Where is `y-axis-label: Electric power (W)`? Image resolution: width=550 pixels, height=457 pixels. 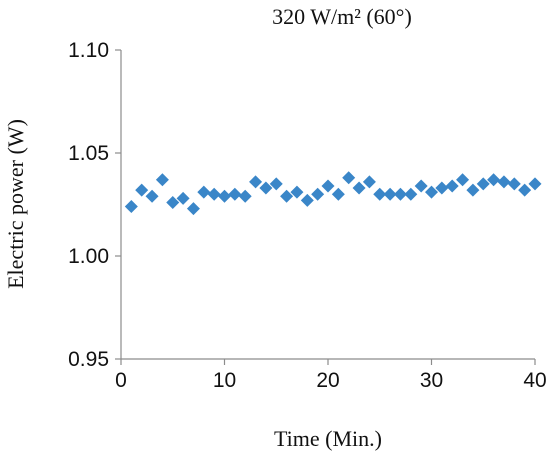
y-axis-label: Electric power (W) is located at coordinates (15, 204).